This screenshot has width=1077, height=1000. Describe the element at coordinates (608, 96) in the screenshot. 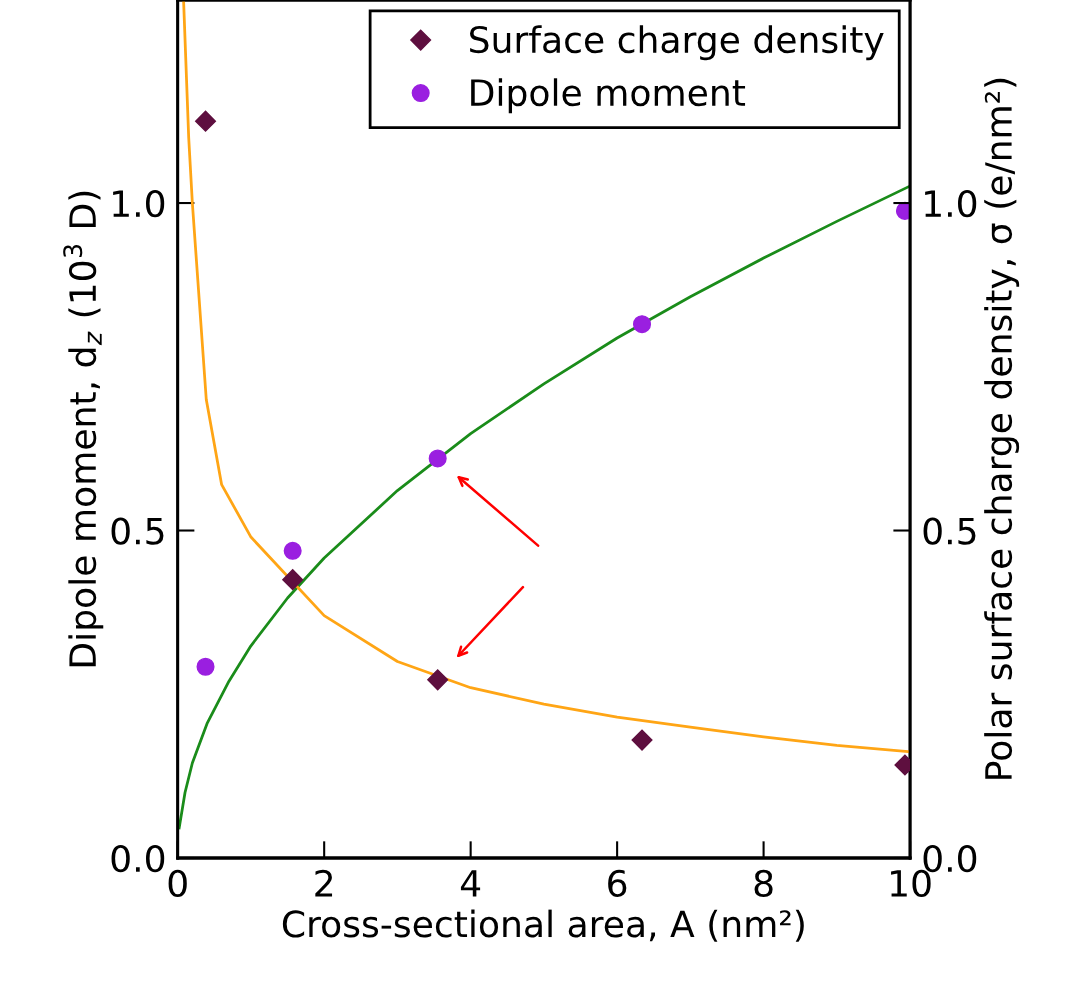

I see `legend-label: Dipole moment` at that location.